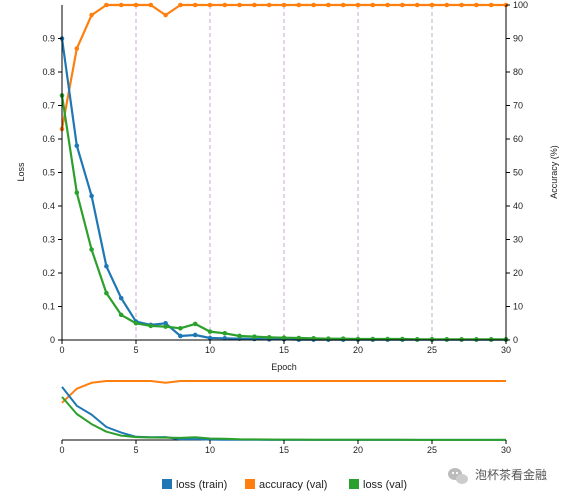 This screenshot has height=499, width=579. Describe the element at coordinates (518, 72) in the screenshot. I see `y-tick-label-right: 80` at that location.